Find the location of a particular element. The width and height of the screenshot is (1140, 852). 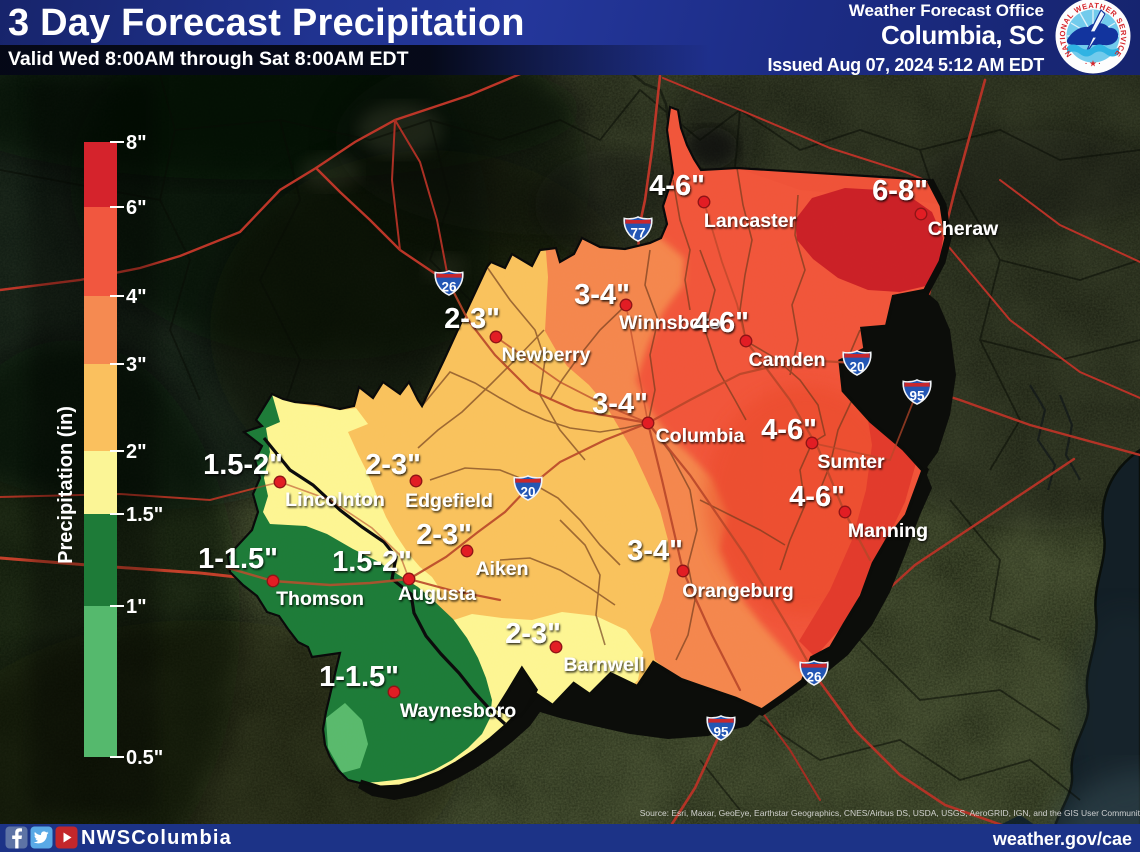

svg-text: 3" is located at coordinates (136, 365).